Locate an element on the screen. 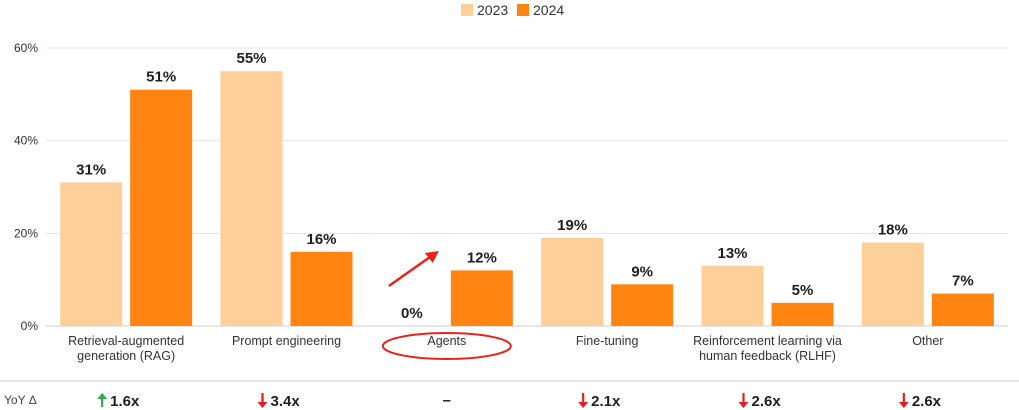  yoy-row: YoY Δ 1.6x 3.4x – 2.1x 2.6x 2.6x is located at coordinates (509, 395).